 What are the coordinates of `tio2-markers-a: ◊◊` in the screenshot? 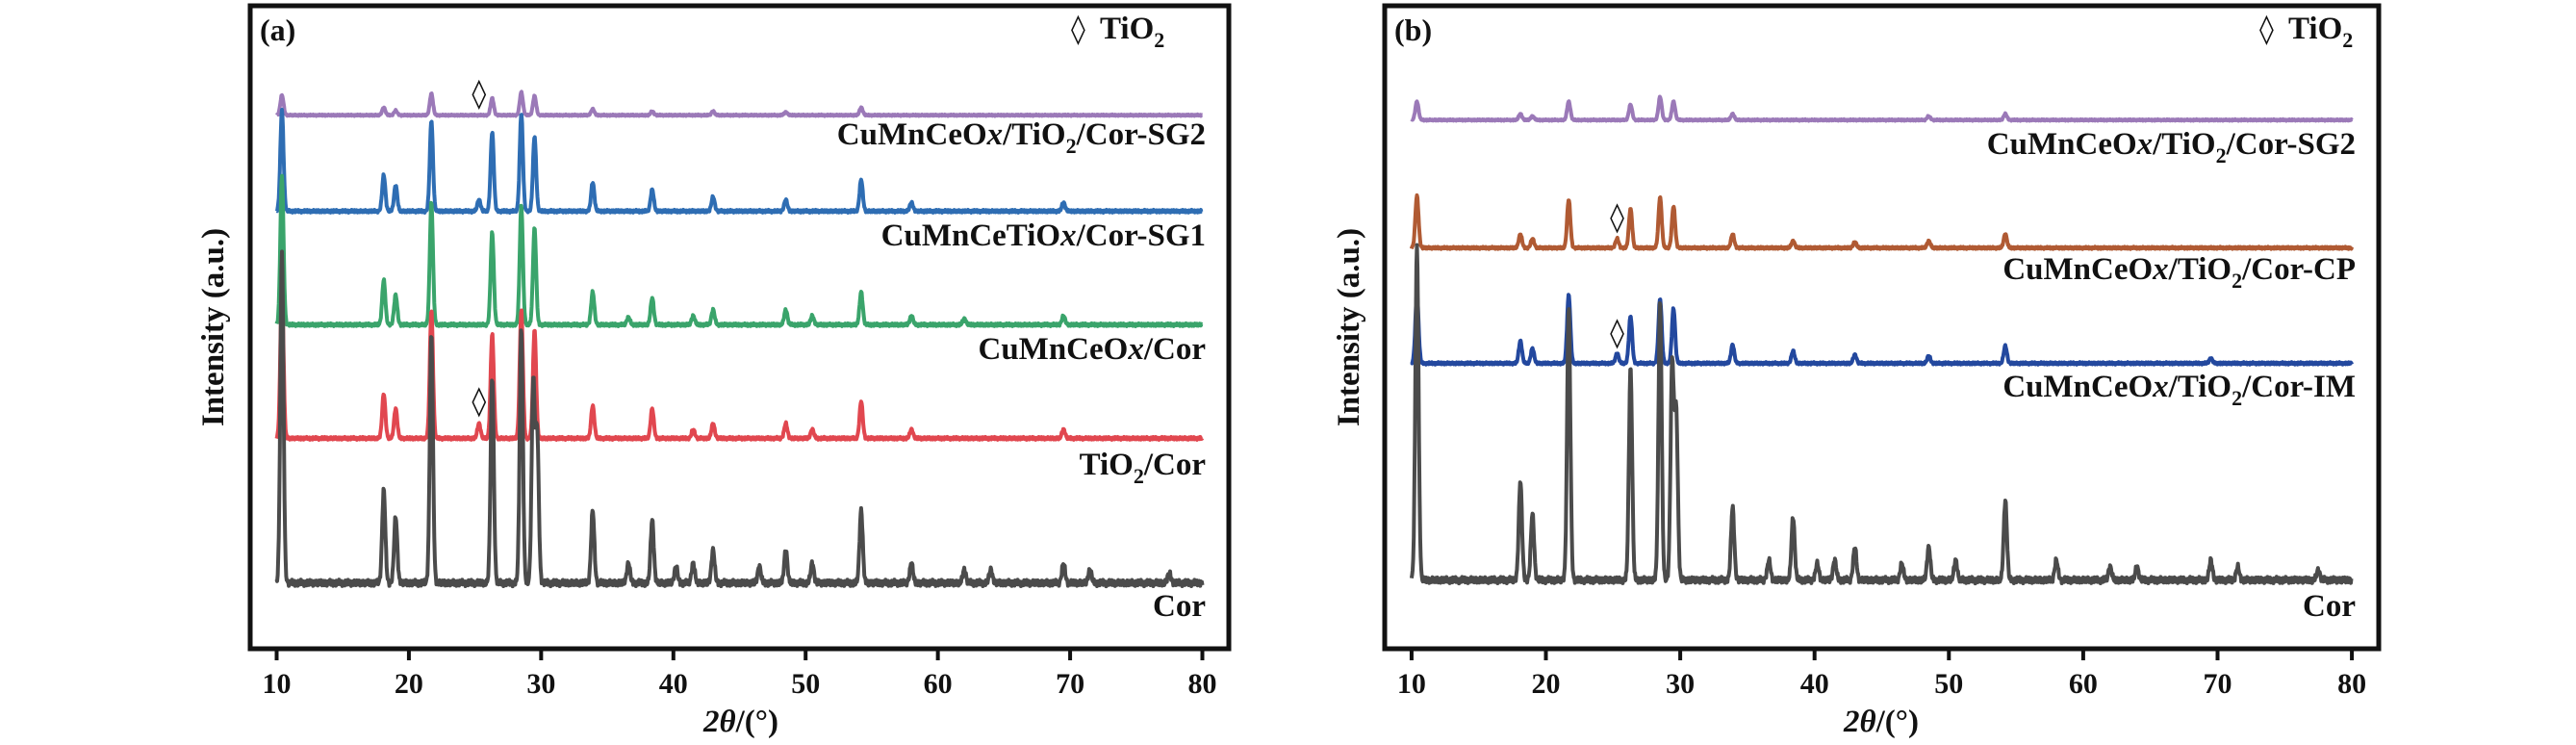 It's located at (479, 247).